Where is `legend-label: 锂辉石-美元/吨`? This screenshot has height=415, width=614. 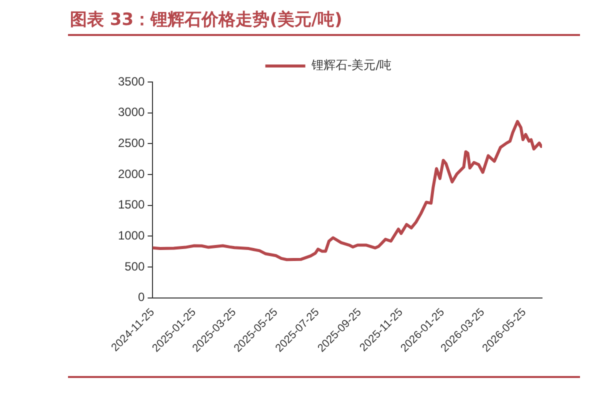
legend-label: 锂辉石-美元/吨 is located at coordinates (351, 65).